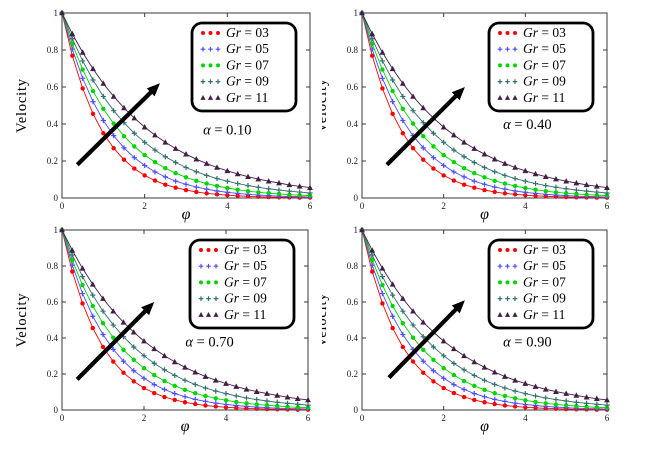 This screenshot has height=450, width=645. What do you see at coordinates (226, 418) in the screenshot?
I see `x-tick-label: 4` at bounding box center [226, 418].